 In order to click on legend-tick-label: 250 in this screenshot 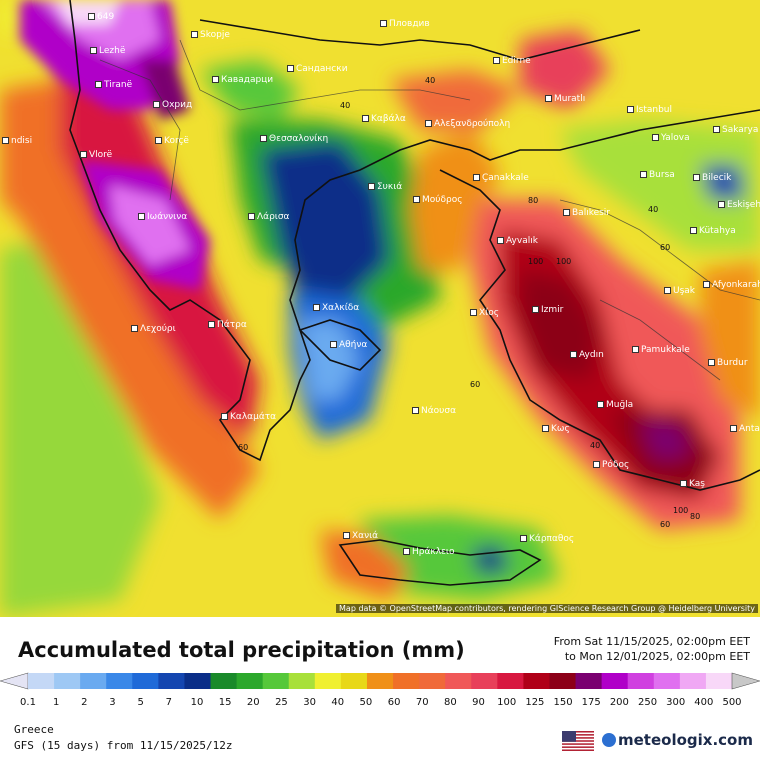, I will do `click(647, 702)`.